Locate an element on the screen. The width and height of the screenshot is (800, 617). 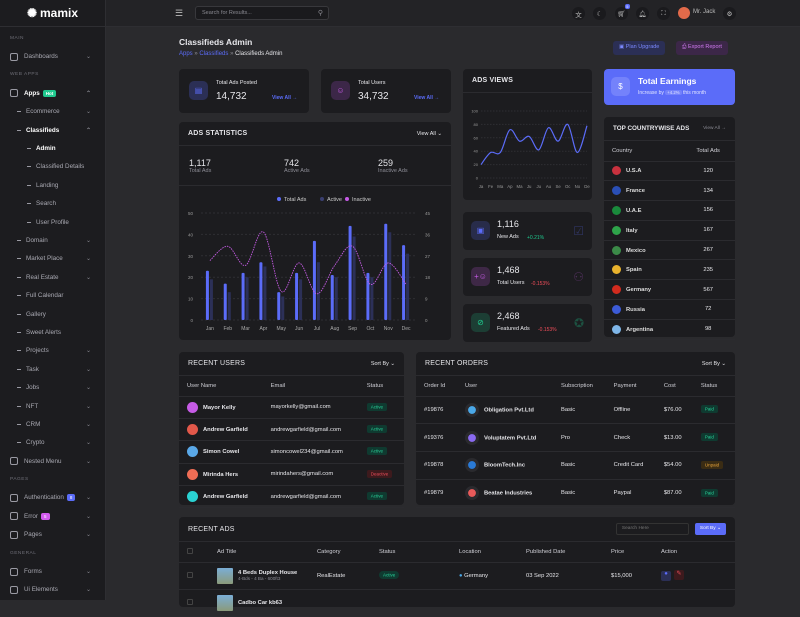
sidebar-item-forms: Forms⌄ is located at coordinates (52, 571).